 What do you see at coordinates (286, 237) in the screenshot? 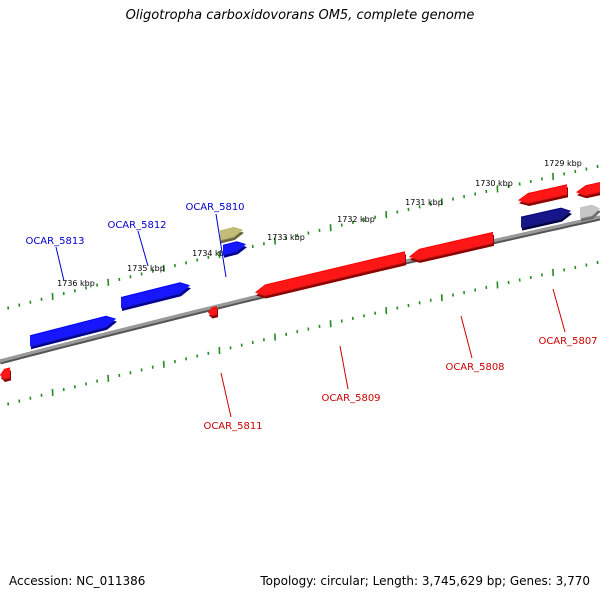
I see `scale-tick-label: 1733 kbp` at bounding box center [286, 237].